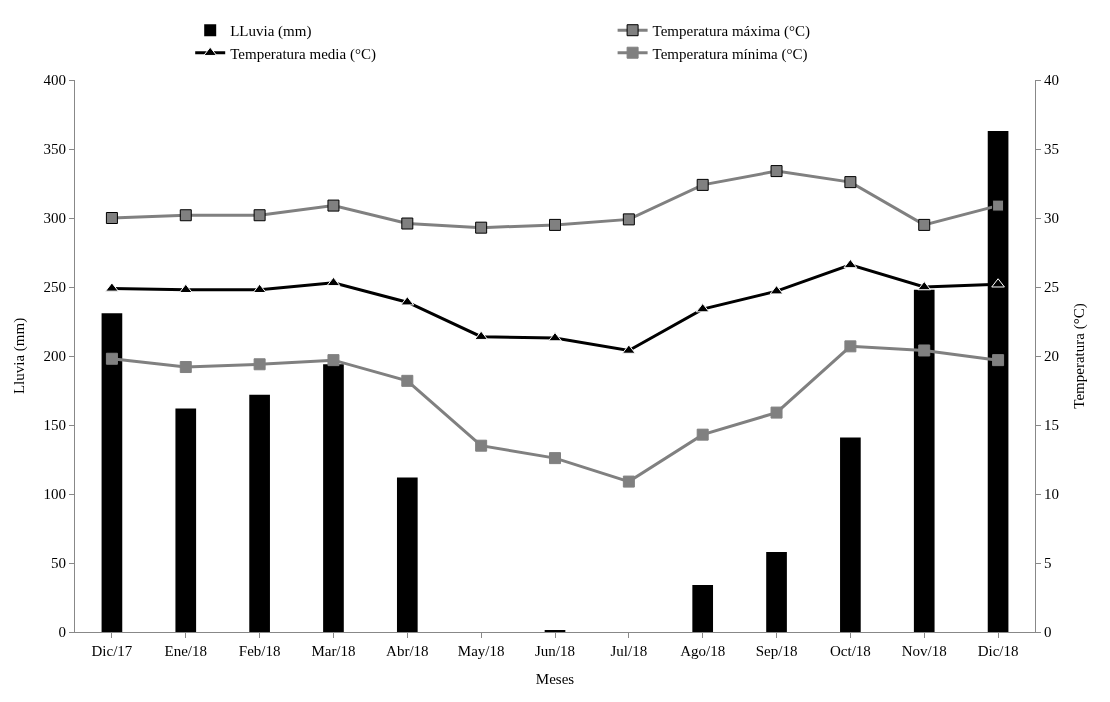 The height and width of the screenshot is (702, 1110). What do you see at coordinates (112, 651) in the screenshot?
I see `x-tick-label: Dic/17` at bounding box center [112, 651].